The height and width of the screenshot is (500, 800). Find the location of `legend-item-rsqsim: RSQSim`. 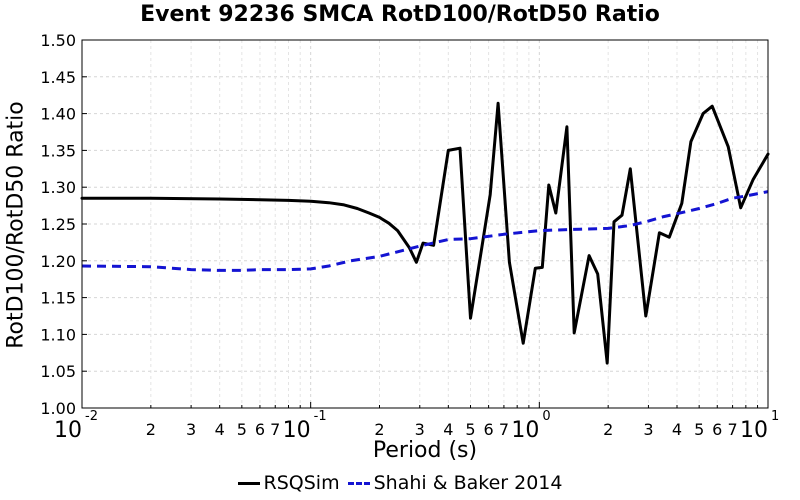

legend-item-rsqsim: RSQSim is located at coordinates (288, 483).